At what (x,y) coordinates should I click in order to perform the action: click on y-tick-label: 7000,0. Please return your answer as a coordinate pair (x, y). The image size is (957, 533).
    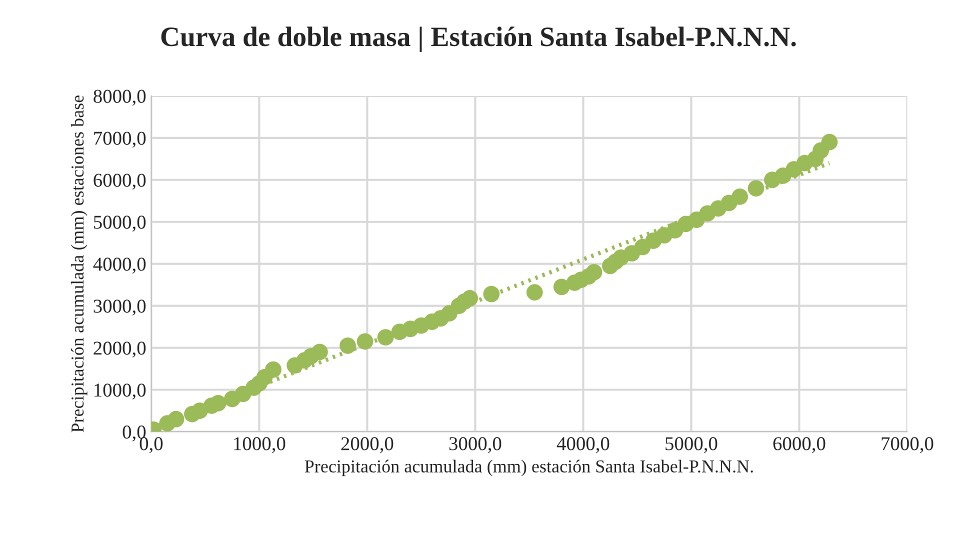
    Looking at the image, I should click on (120, 140).